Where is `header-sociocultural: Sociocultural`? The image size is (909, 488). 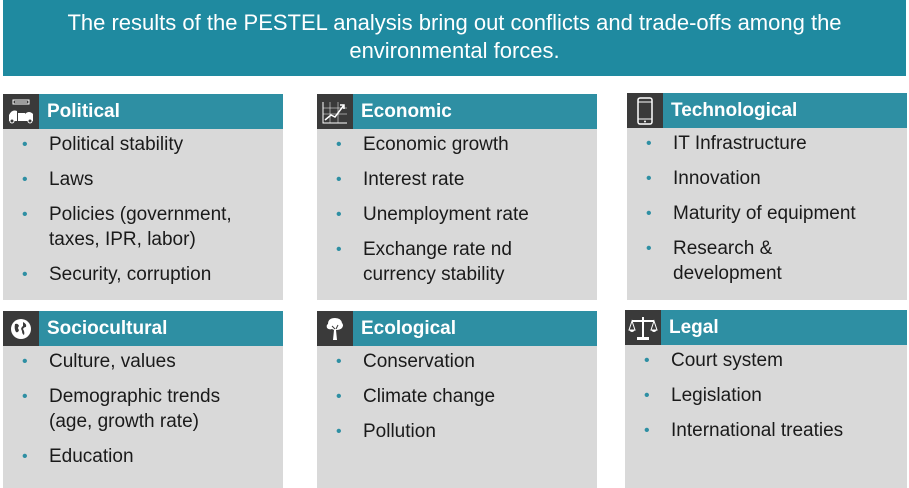
header-sociocultural: Sociocultural is located at coordinates (143, 328).